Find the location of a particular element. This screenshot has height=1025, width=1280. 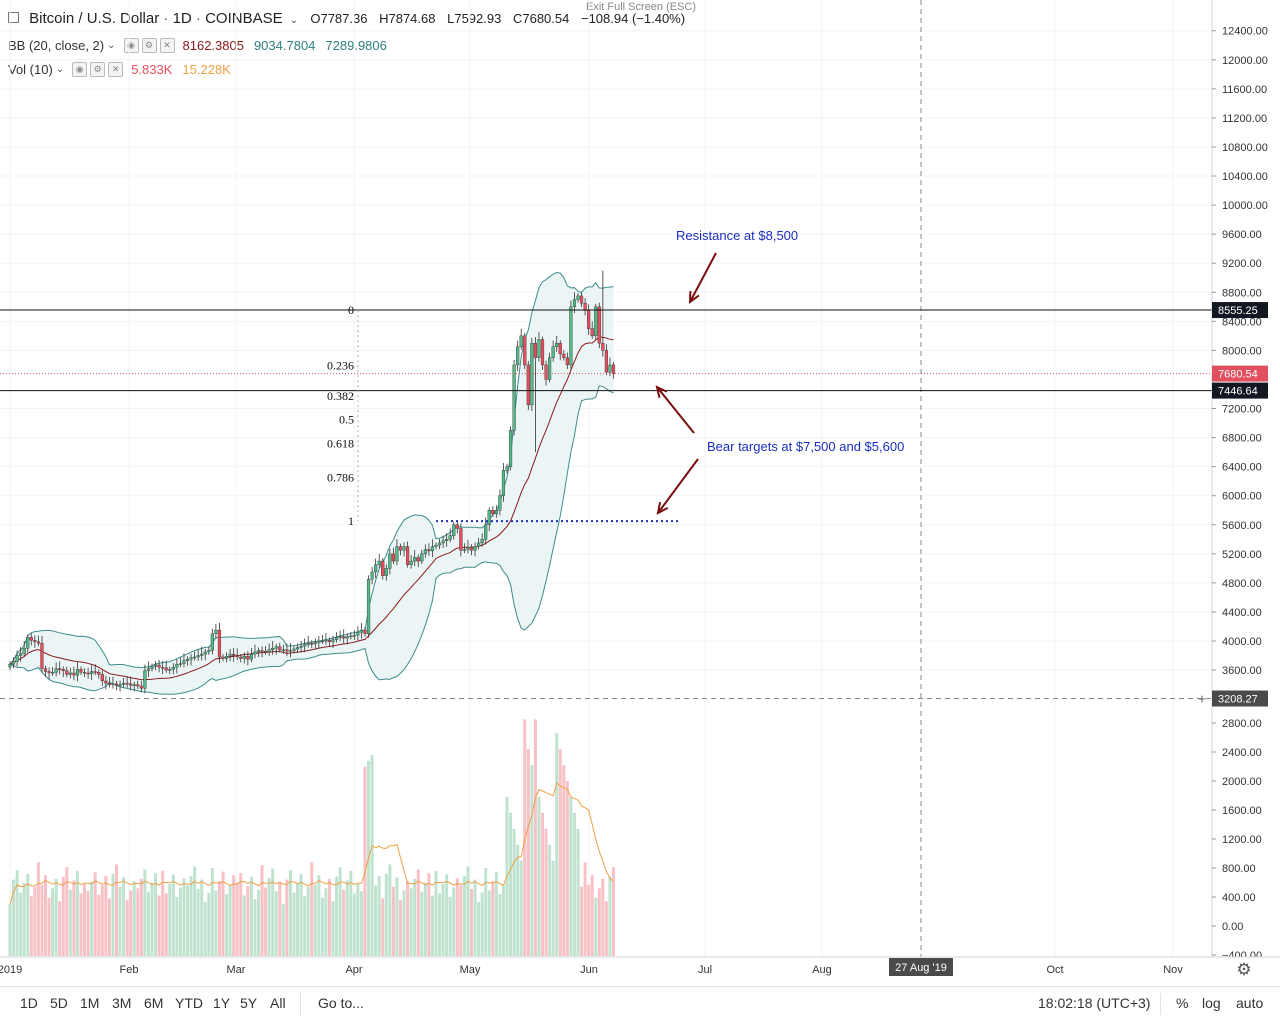

timeframe-3m: 3M is located at coordinates (122, 1003).